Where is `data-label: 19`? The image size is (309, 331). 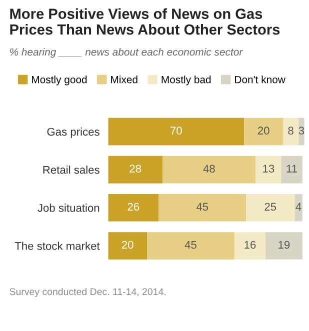
data-label: 19 is located at coordinates (284, 244).